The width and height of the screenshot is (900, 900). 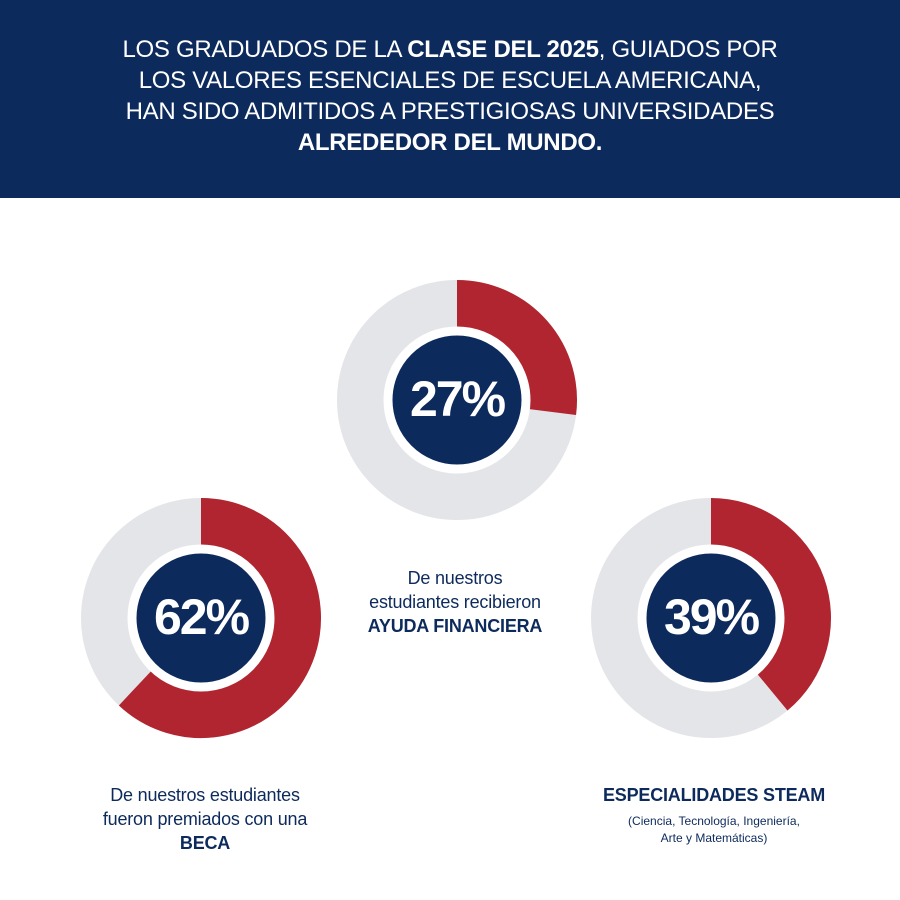 I want to click on percent-ayuda: 27%, so click(x=457, y=399).